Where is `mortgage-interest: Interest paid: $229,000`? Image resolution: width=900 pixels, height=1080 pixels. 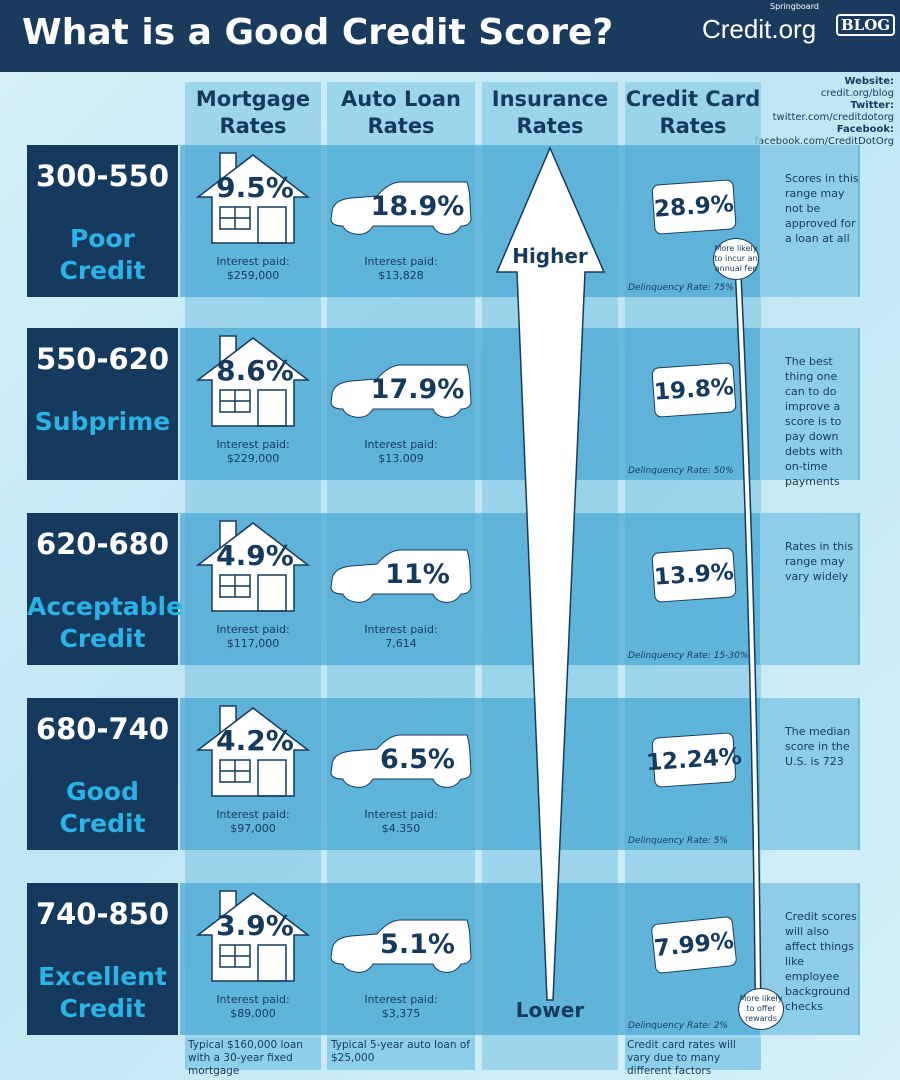 mortgage-interest: Interest paid: $229,000 is located at coordinates (253, 452).